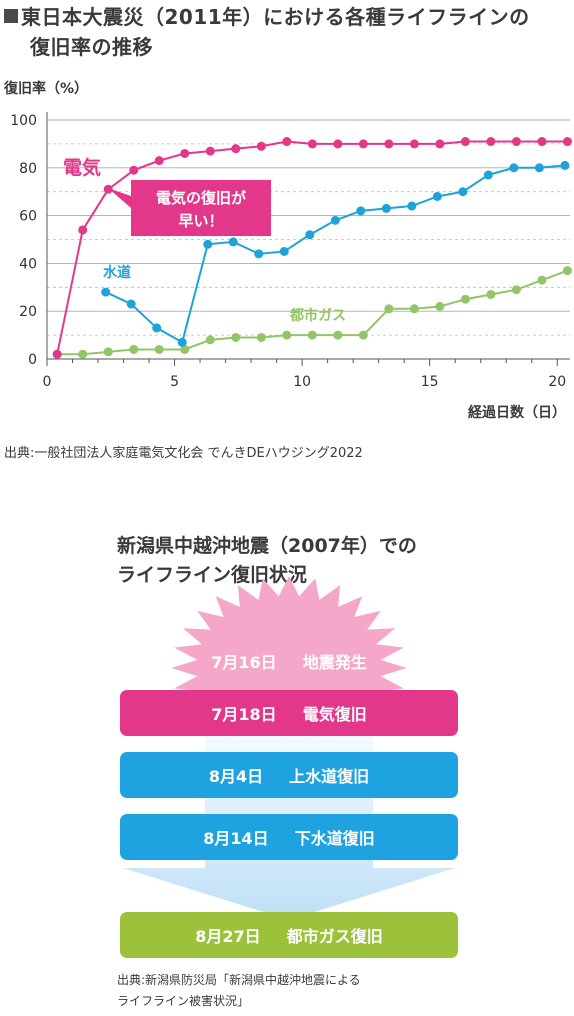 This screenshot has height=1016, width=574. Describe the element at coordinates (244, 714) in the screenshot. I see `timeline-date: 7月18日` at that location.